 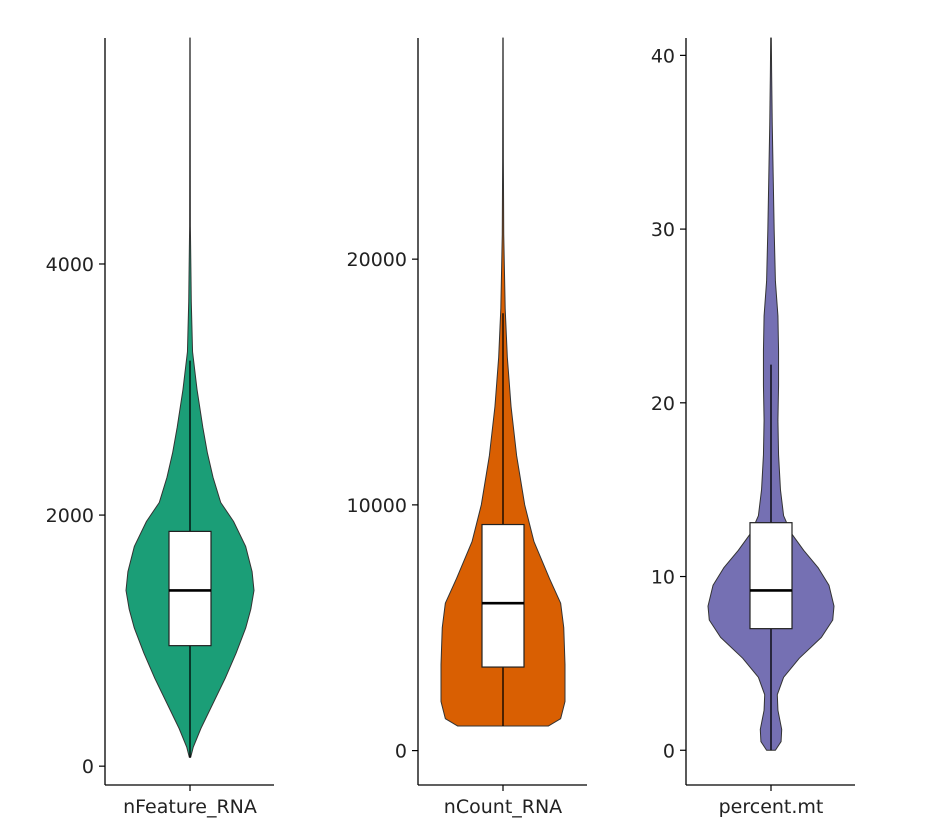 What do you see at coordinates (70, 516) in the screenshot?
I see `y-tick-label: 2000` at bounding box center [70, 516].